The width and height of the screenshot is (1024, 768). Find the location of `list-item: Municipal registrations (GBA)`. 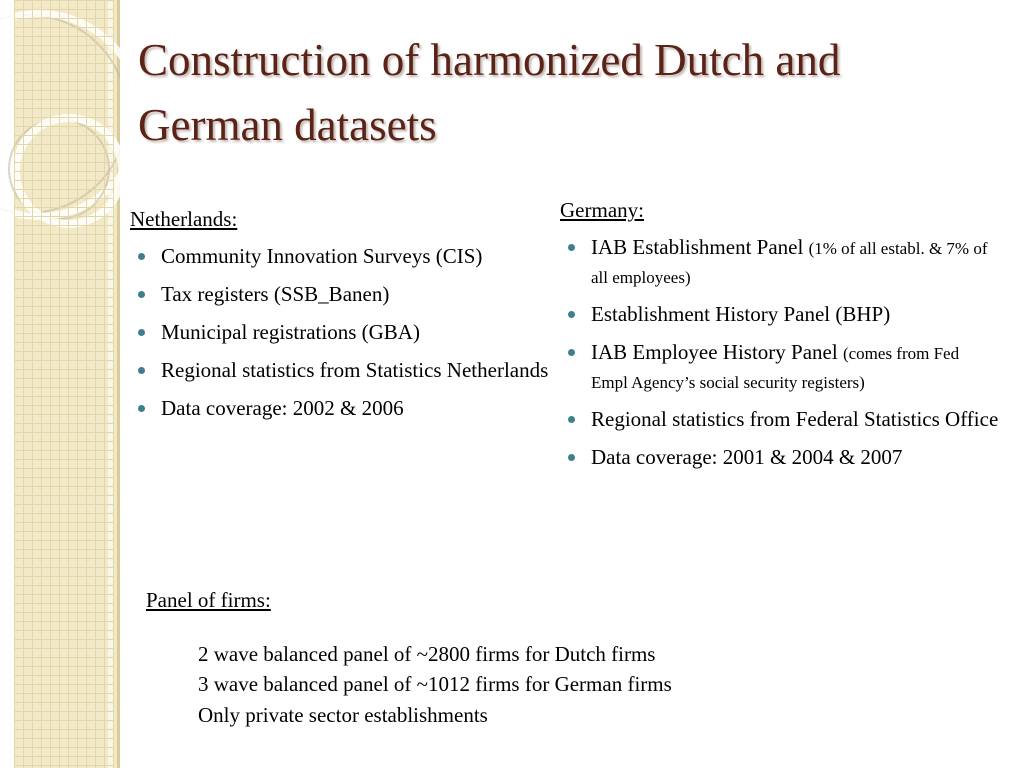

list-item: Municipal registrations (GBA) is located at coordinates (340, 332).